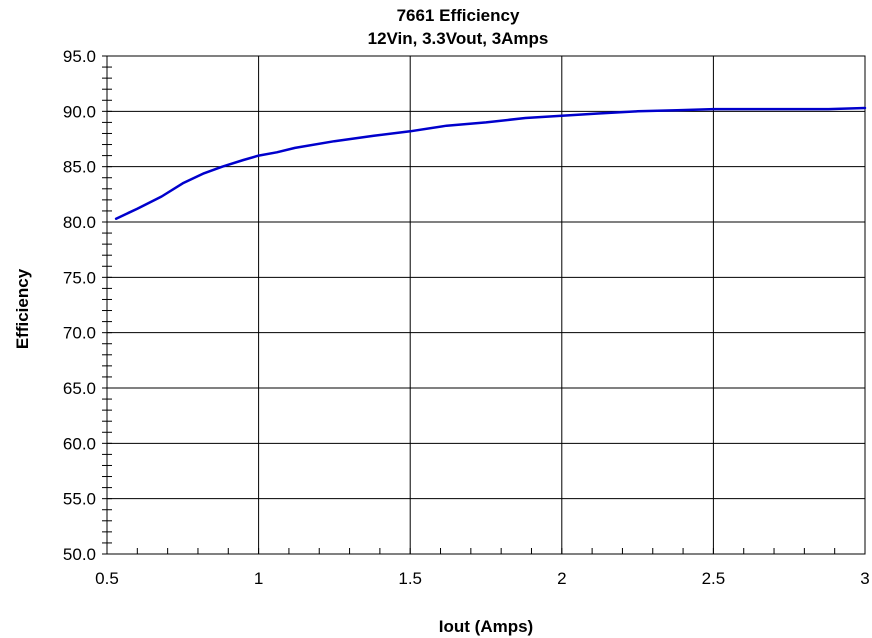  Describe the element at coordinates (79, 333) in the screenshot. I see `y-tick-label: 70.0` at that location.